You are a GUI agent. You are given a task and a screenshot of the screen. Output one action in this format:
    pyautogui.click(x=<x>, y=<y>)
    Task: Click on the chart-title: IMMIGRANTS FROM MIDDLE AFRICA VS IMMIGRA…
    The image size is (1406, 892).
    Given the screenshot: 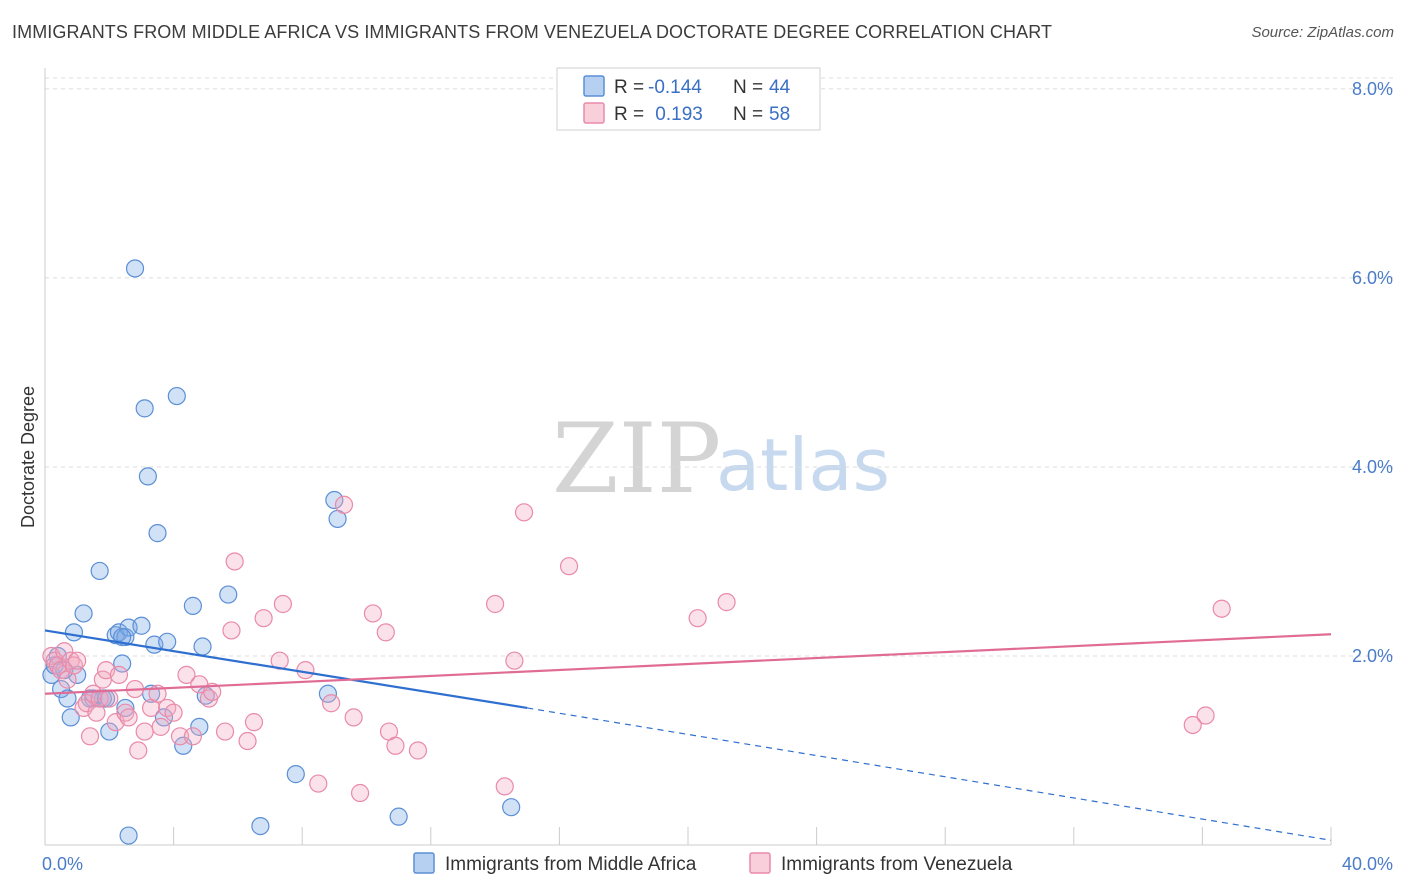 What is the action you would take?
    pyautogui.click(x=532, y=32)
    